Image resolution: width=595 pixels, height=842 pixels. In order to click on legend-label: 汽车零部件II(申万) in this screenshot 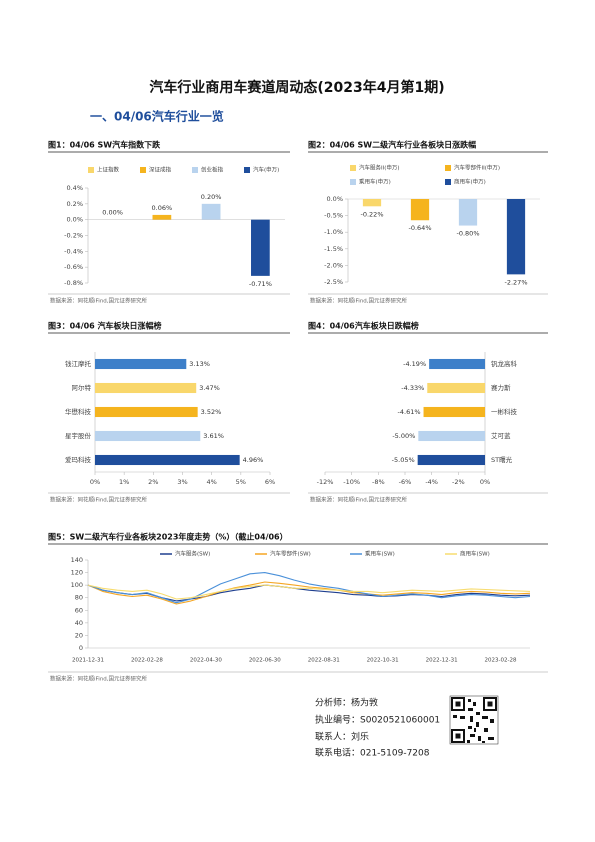, I will do `click(477, 168)`.